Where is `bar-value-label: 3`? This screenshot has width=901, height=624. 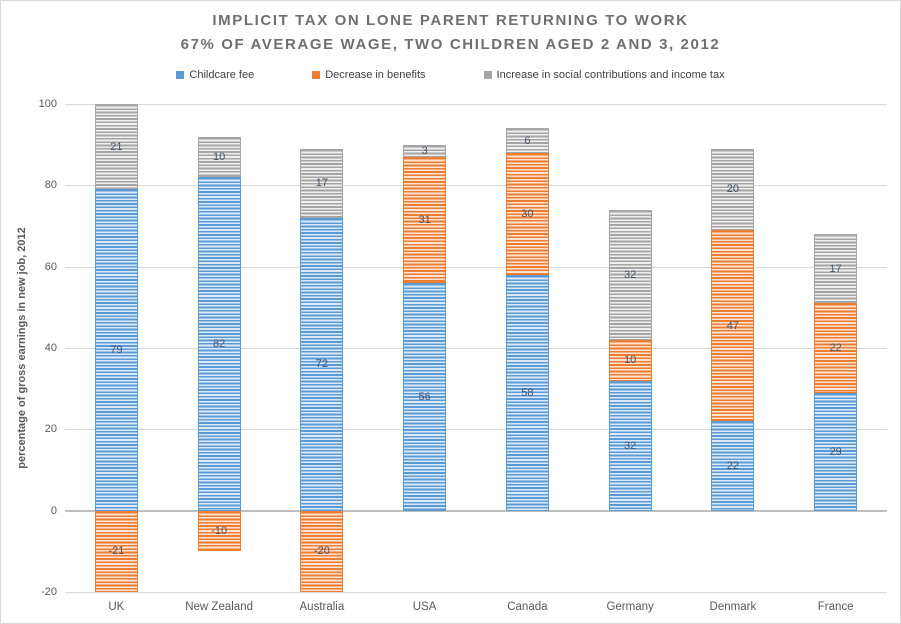 bar-value-label: 3 is located at coordinates (424, 150).